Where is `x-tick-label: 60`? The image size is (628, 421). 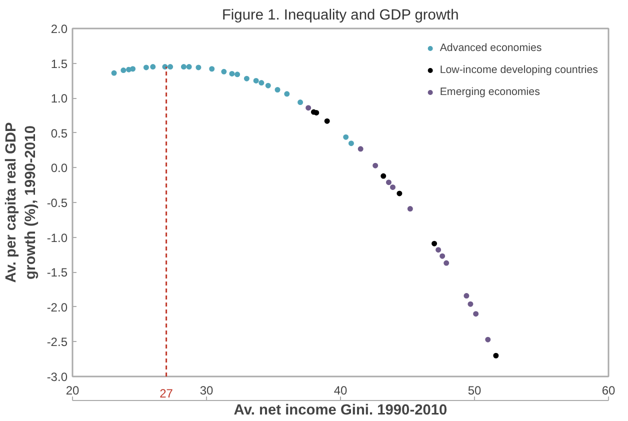 x-tick-label: 60 is located at coordinates (609, 391).